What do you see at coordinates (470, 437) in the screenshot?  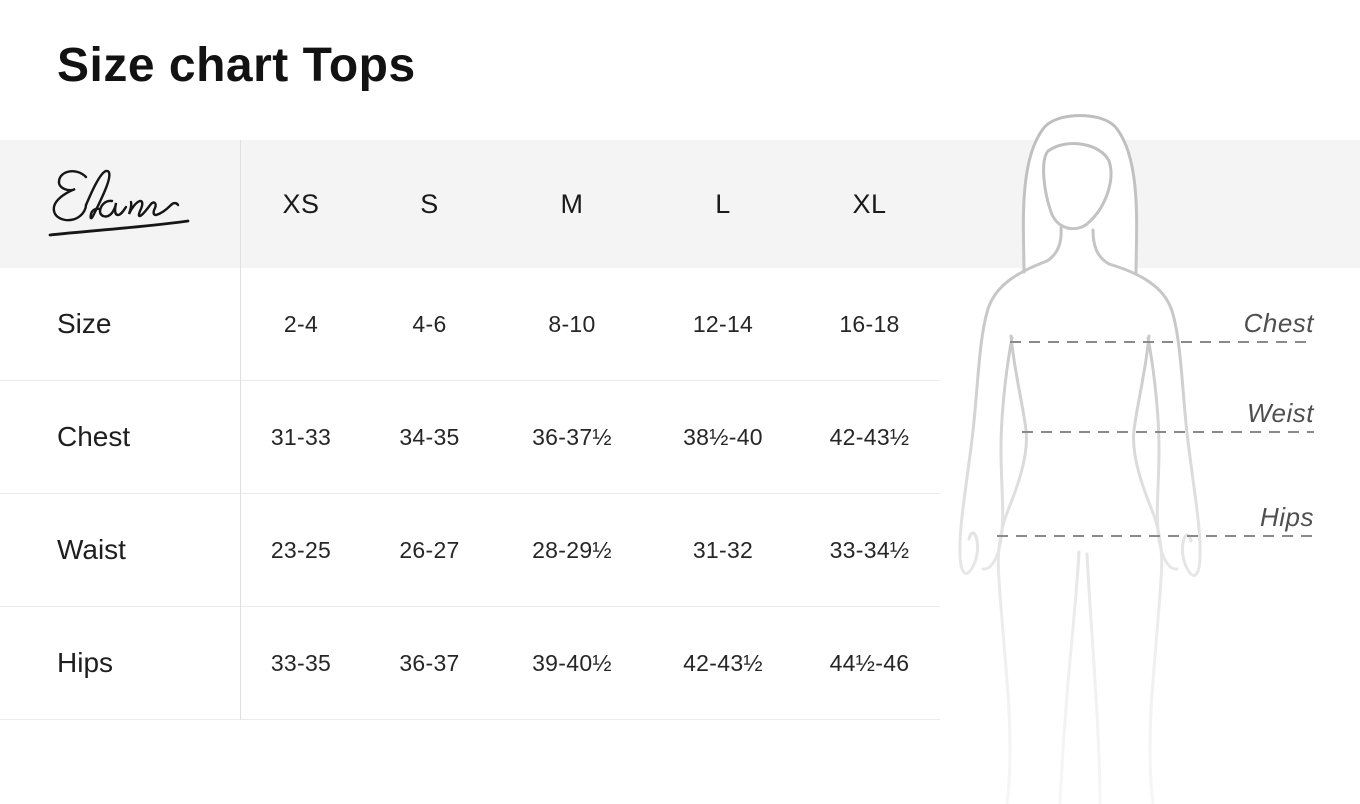 I see `table-row-chest: Chest 31-33 34-35 36-37½ 38½-40 42-43½` at bounding box center [470, 437].